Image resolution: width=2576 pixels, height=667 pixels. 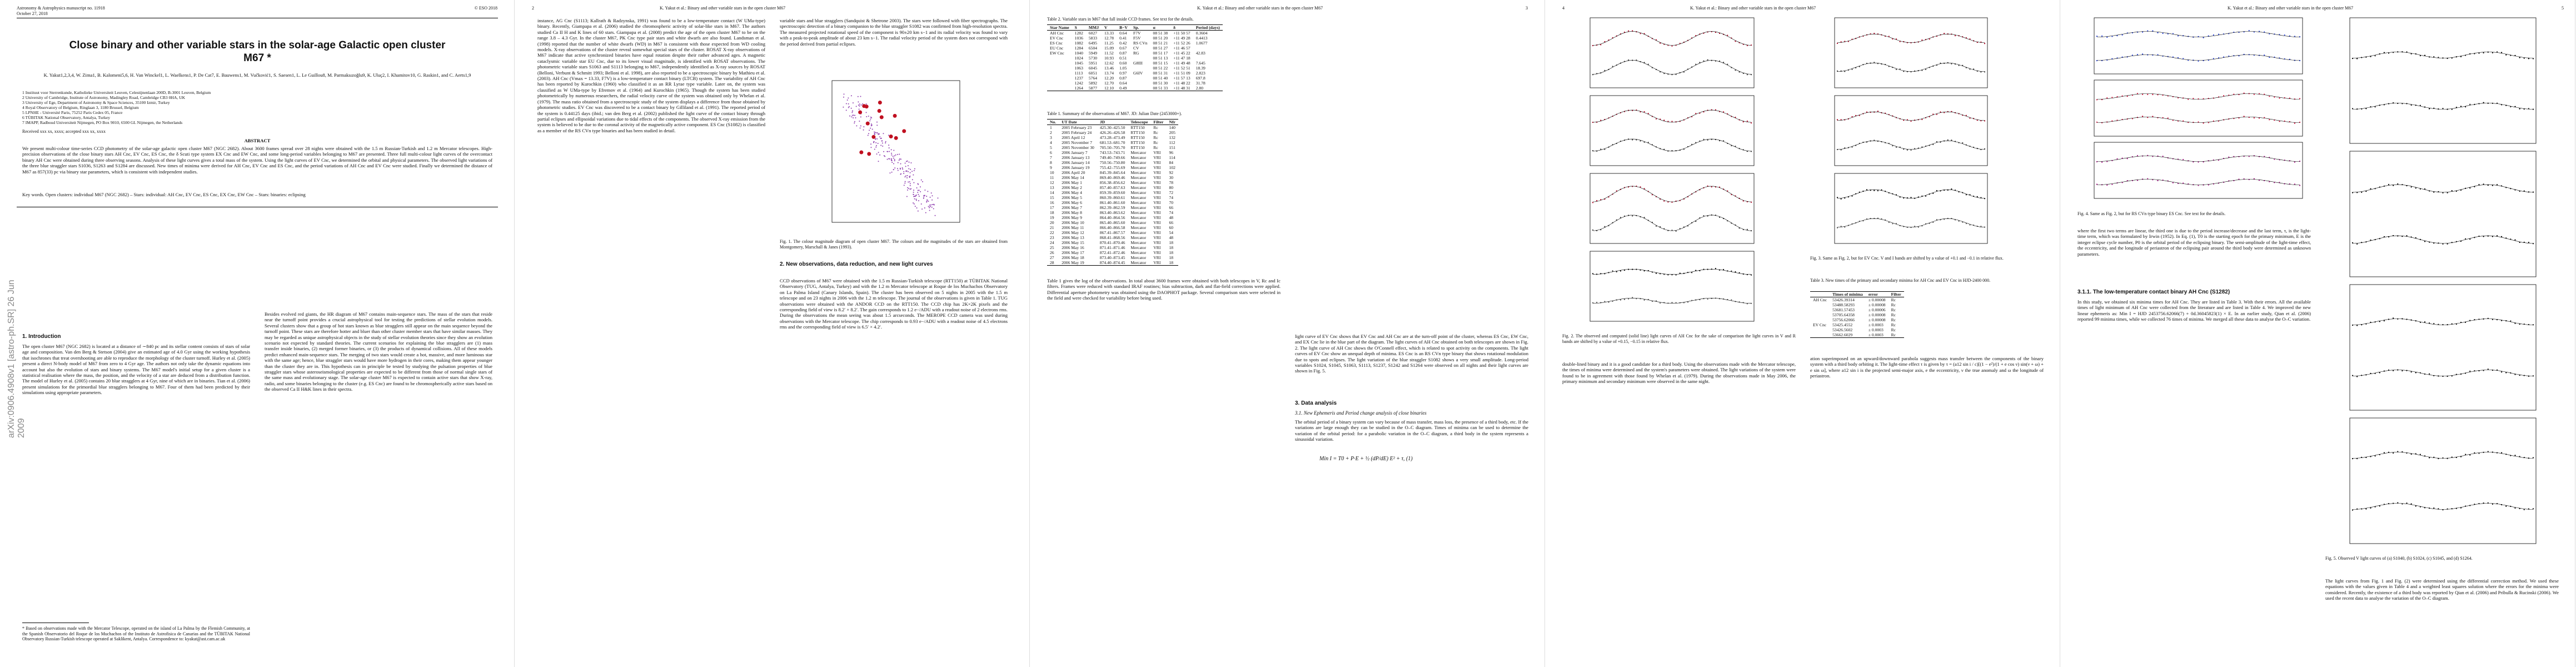 I want to click on table-cell: 18, so click(x=1171, y=247).